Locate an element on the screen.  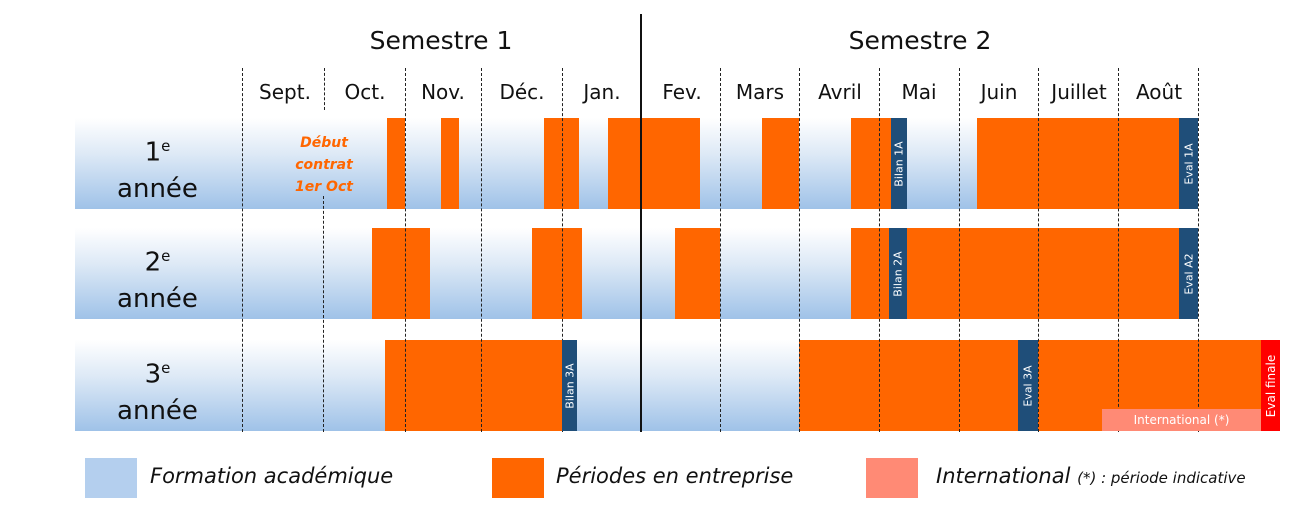
legend-swatch-academic is located at coordinates (111, 478).